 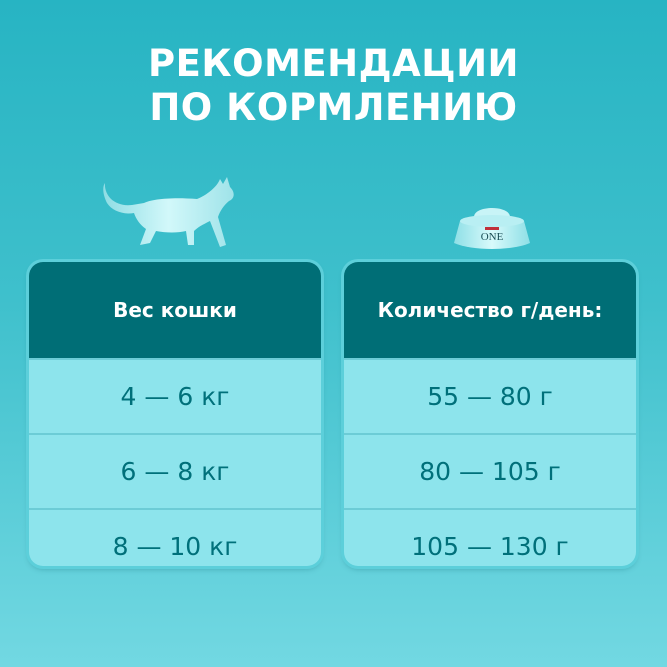 I want to click on weight-row: 8 — 10 кг, so click(x=175, y=537).